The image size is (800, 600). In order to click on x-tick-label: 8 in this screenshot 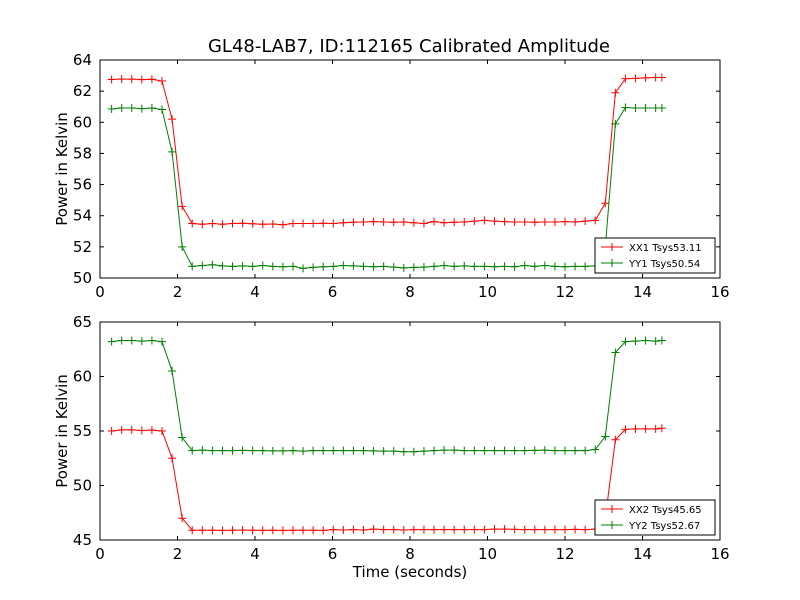, I will do `click(410, 554)`.